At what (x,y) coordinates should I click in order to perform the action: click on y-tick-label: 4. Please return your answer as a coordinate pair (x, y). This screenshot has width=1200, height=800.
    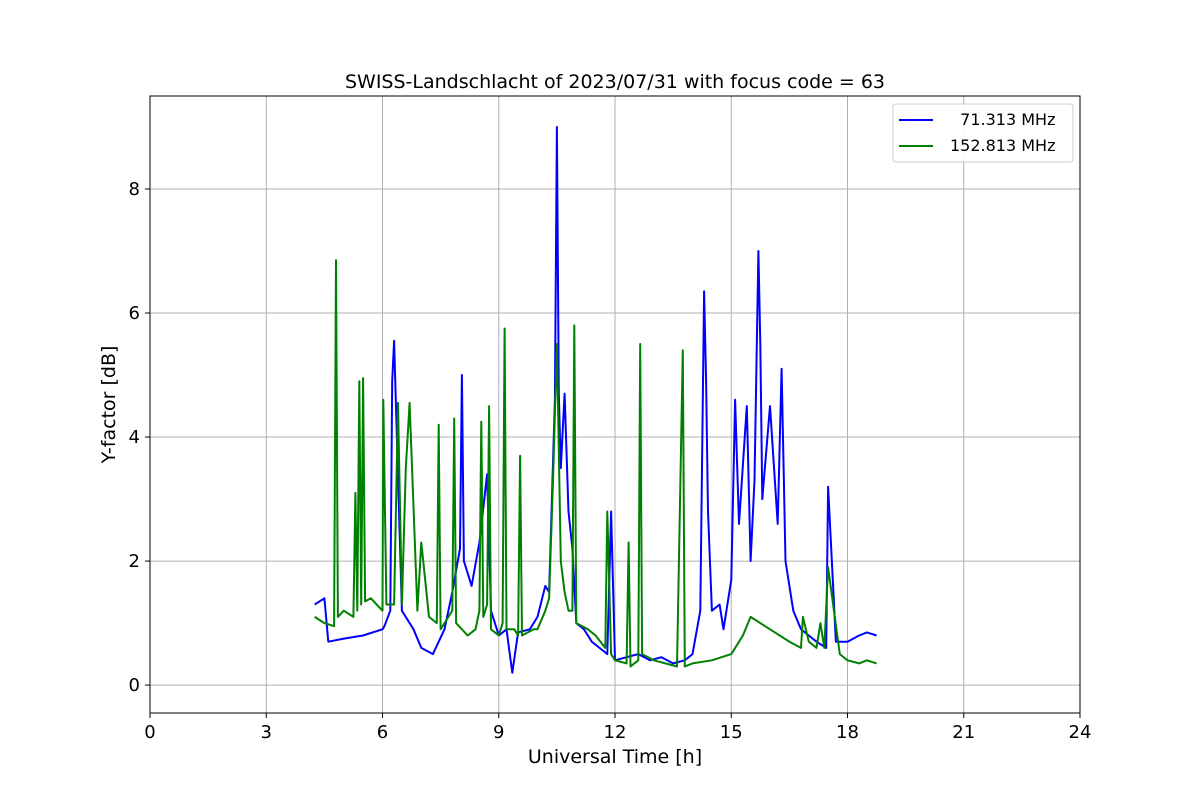
    Looking at the image, I should click on (134, 437).